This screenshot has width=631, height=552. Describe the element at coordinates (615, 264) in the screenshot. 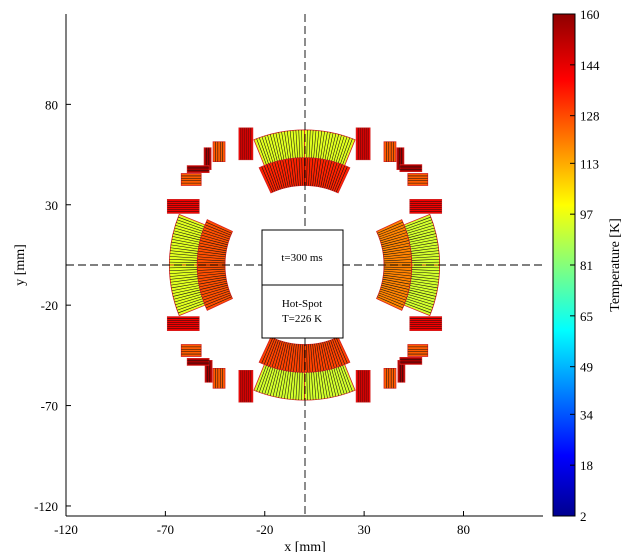

I see `colorbar-label: Temperature [K]` at that location.